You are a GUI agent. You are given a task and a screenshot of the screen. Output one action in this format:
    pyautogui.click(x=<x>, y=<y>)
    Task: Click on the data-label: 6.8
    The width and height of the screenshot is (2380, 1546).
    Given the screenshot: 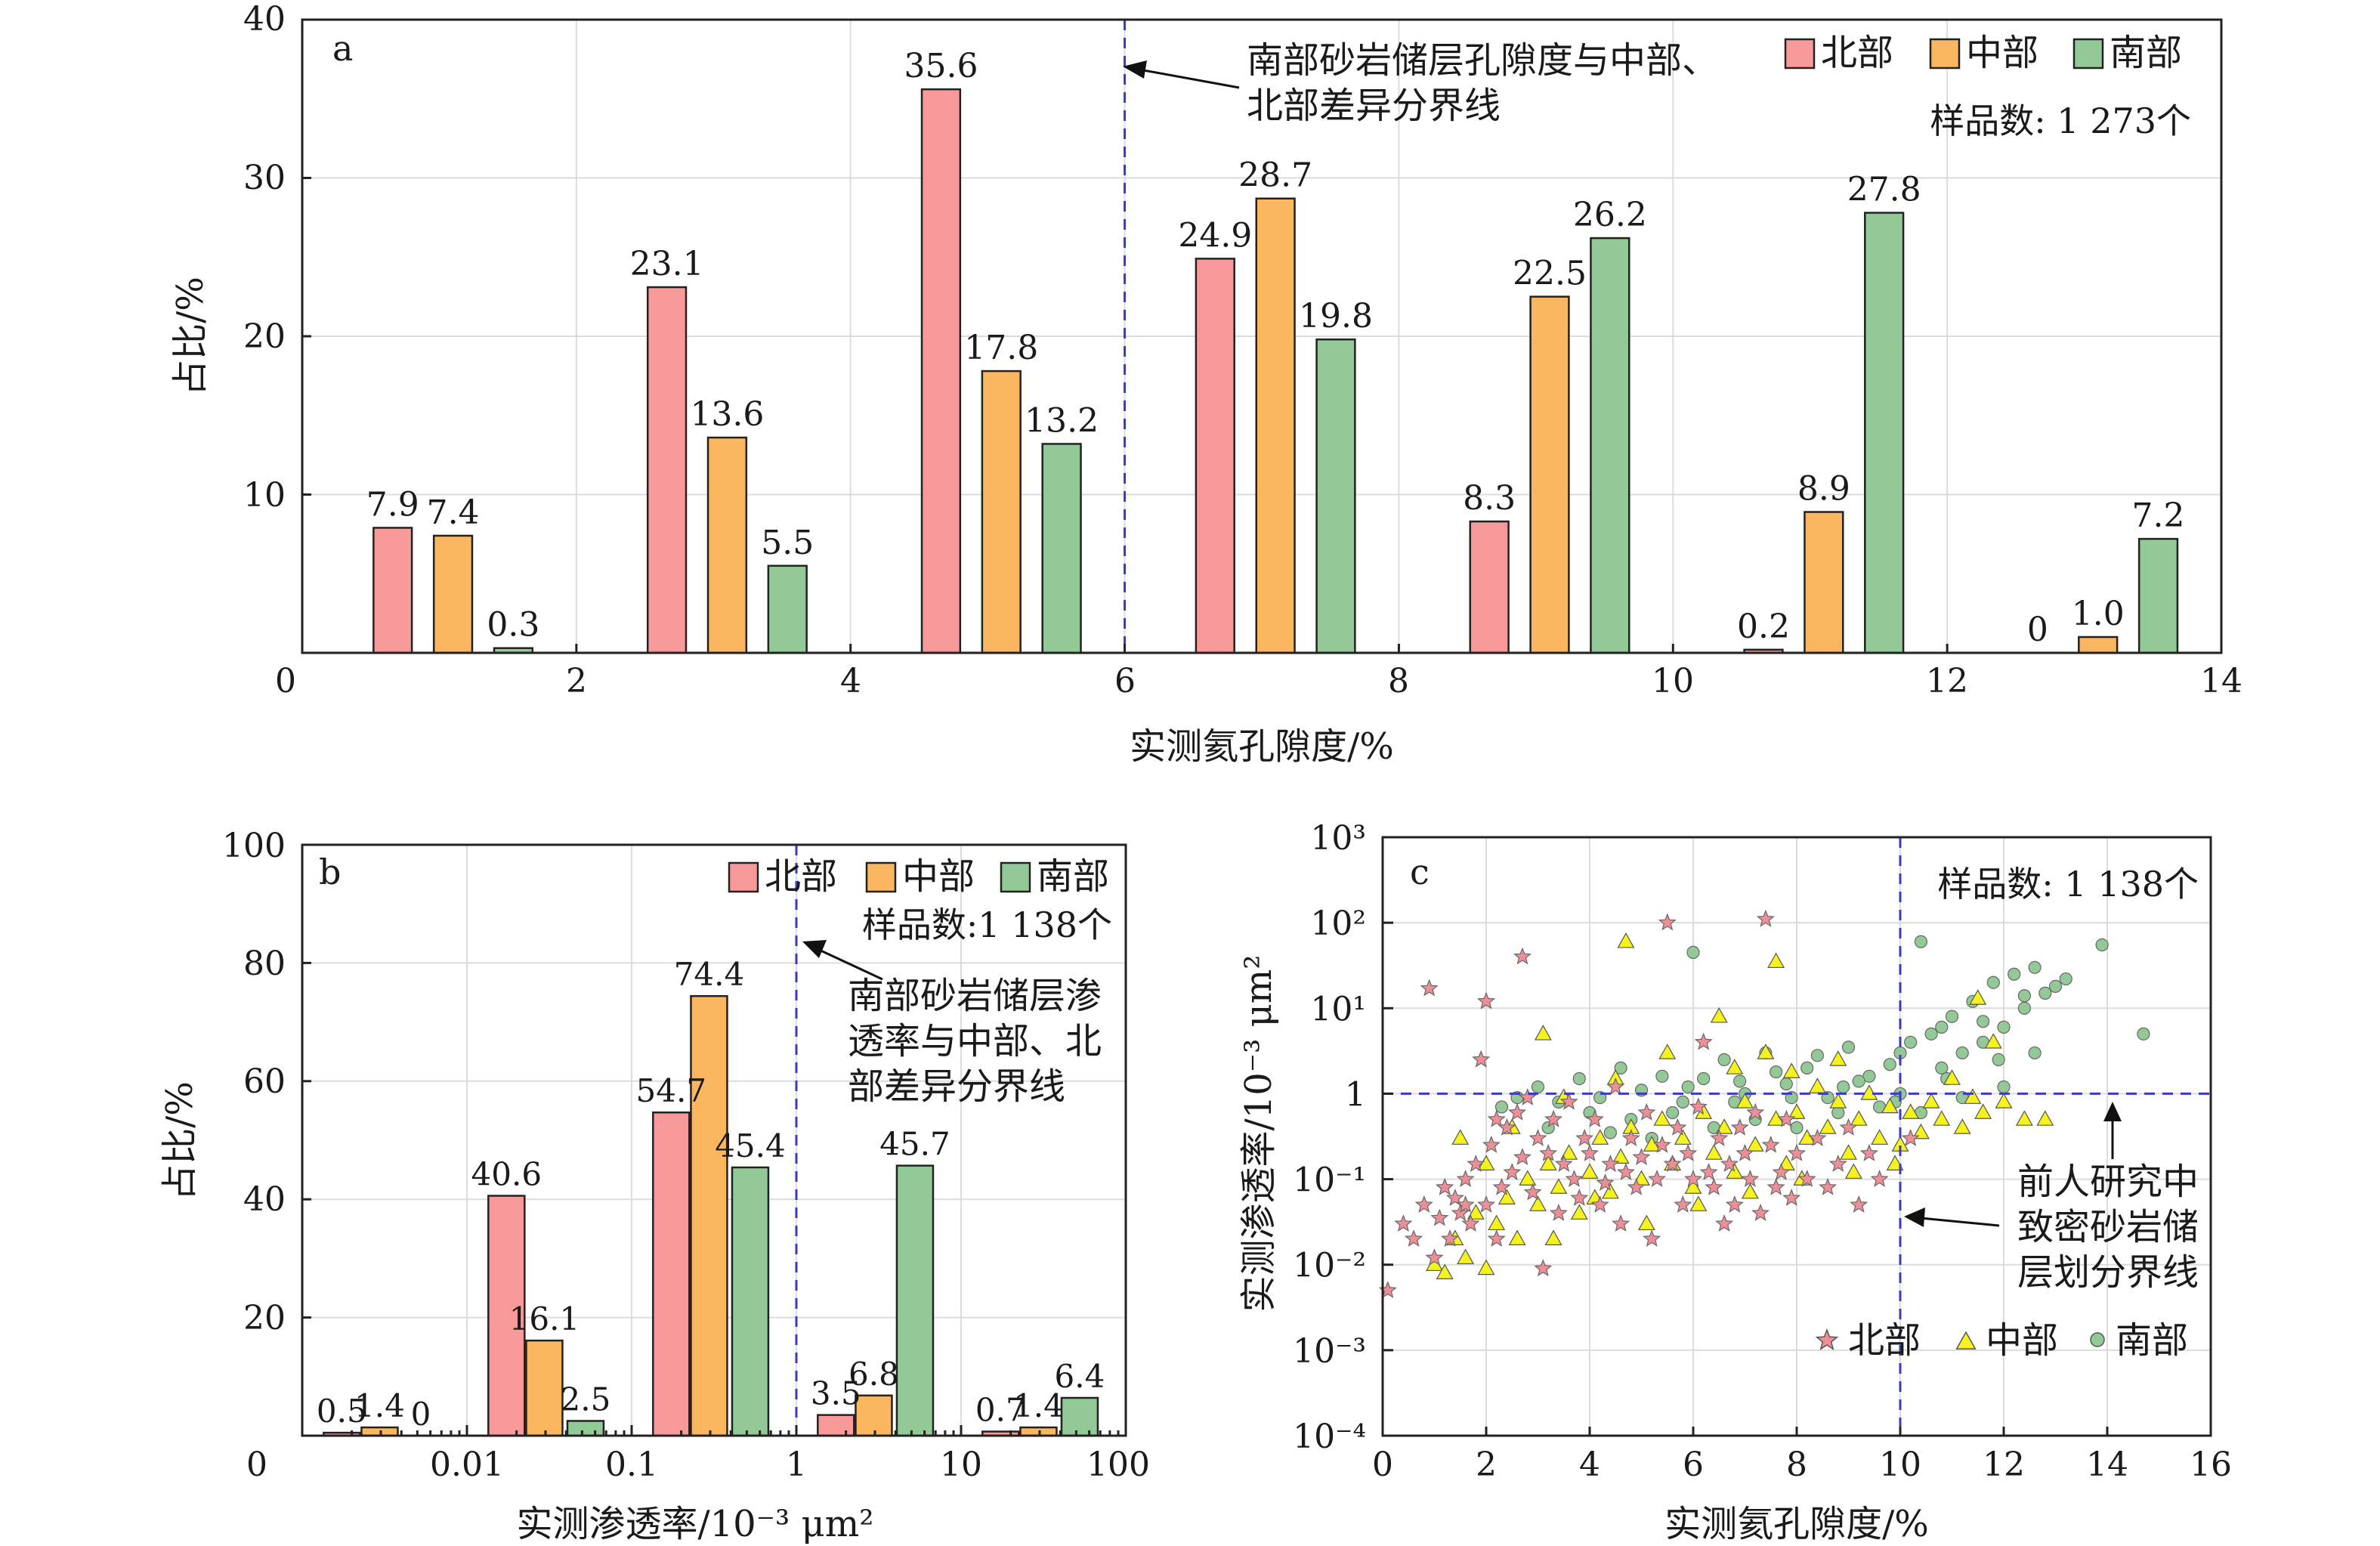 What is the action you would take?
    pyautogui.click(x=873, y=1374)
    